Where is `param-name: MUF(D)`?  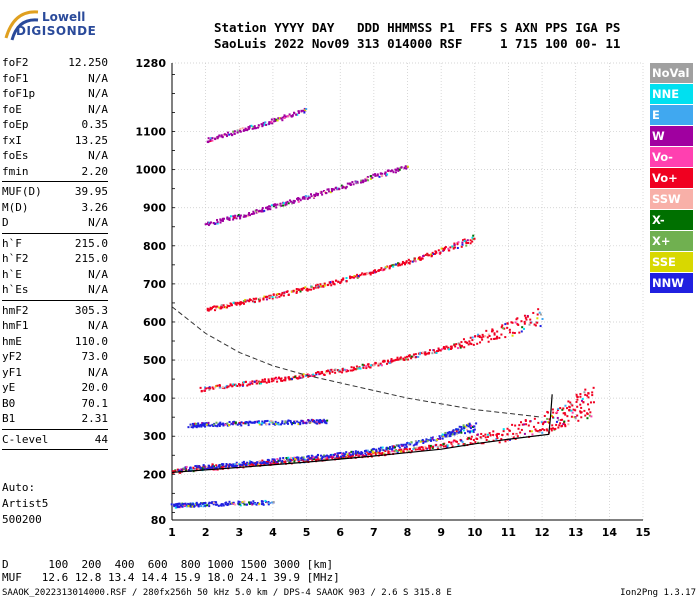
param-name: MUF(D) is located at coordinates (22, 191).